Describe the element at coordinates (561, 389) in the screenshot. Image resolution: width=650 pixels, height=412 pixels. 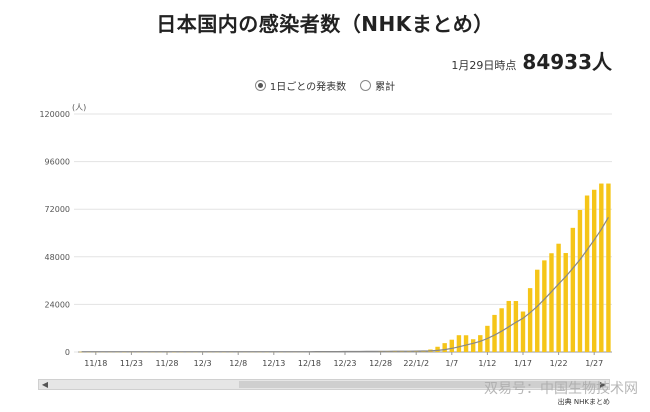
I see `watermark: 双易号：中国生物技术网` at that location.